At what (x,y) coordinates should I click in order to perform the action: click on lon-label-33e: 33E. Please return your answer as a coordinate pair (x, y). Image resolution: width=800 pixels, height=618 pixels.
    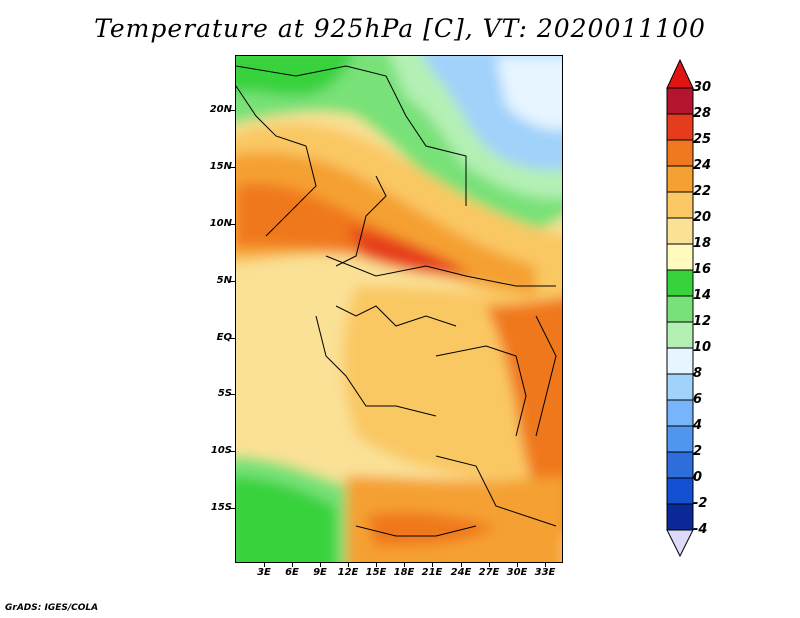
    Looking at the image, I should click on (545, 572).